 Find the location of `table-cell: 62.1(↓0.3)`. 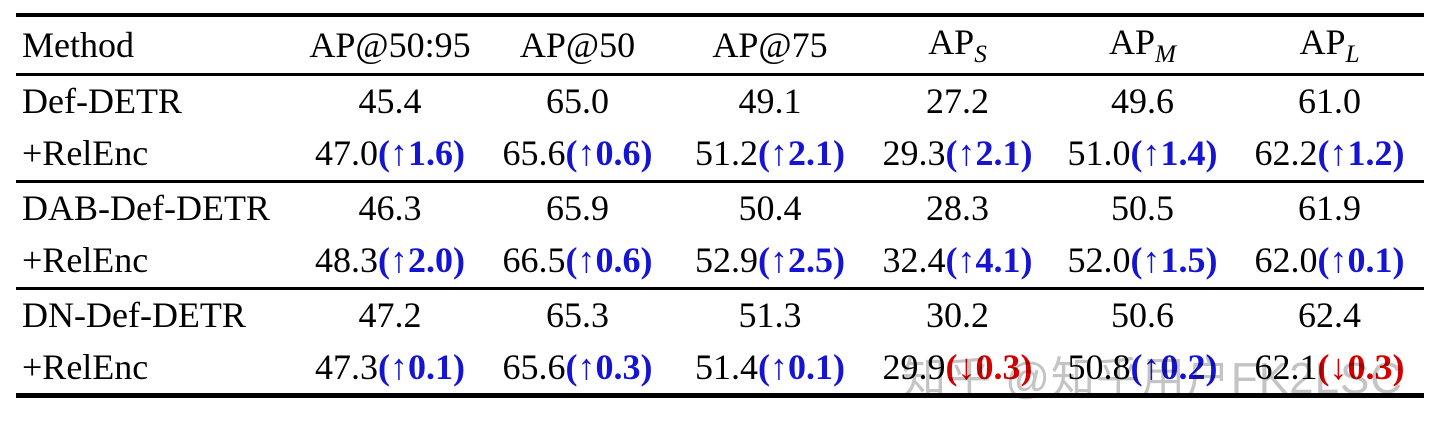

table-cell: 62.1(↓0.3) is located at coordinates (1329, 368).